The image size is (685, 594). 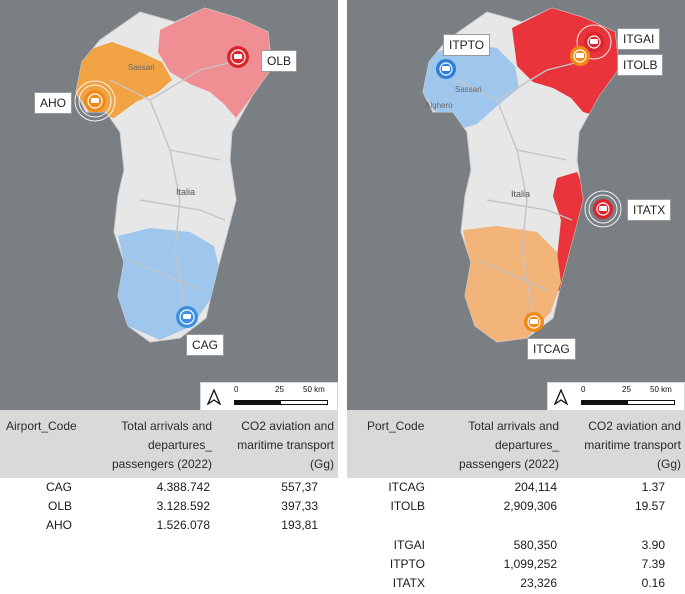 What do you see at coordinates (95, 101) in the screenshot?
I see `aho-marker` at bounding box center [95, 101].